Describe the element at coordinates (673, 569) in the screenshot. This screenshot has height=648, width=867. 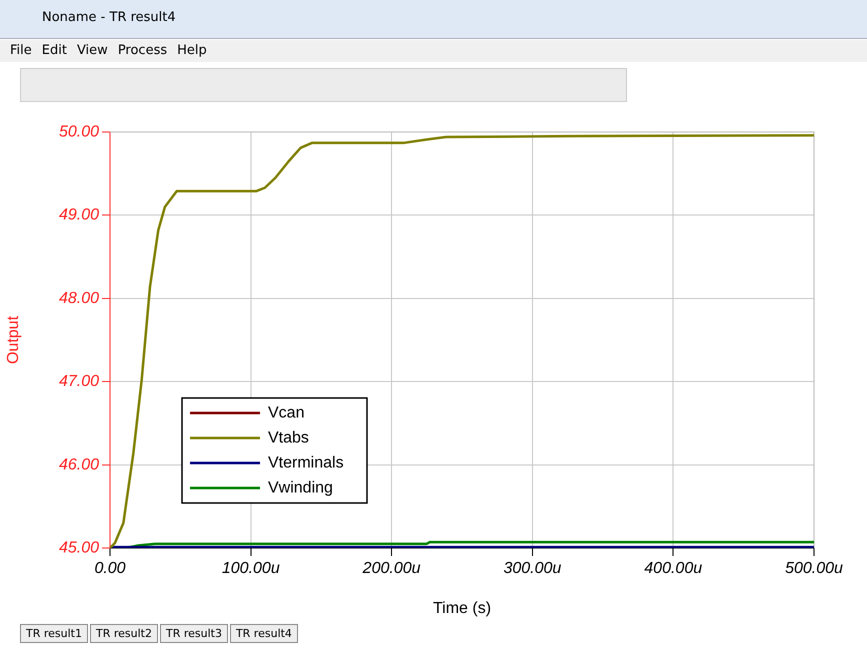
I see `x-tick-label: 400.00u` at that location.